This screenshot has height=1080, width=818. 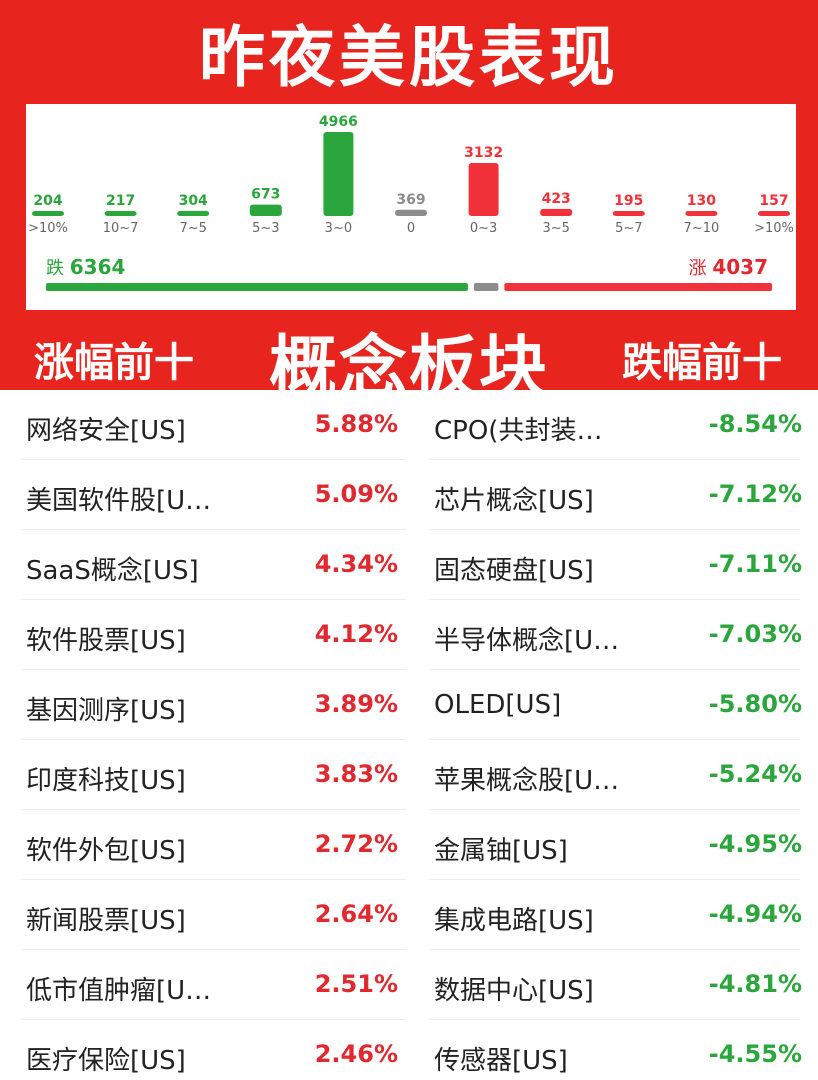 What do you see at coordinates (755, 914) in the screenshot?
I see `loser-pct: -4.94%` at bounding box center [755, 914].